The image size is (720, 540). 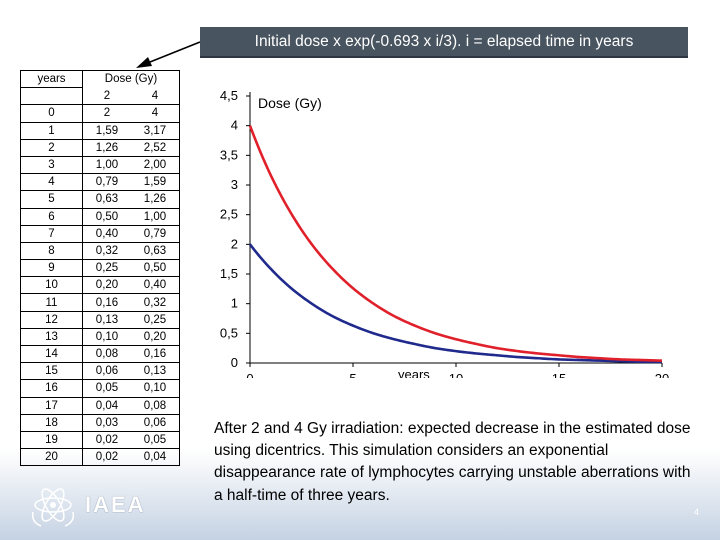 What do you see at coordinates (100, 371) in the screenshot?
I see `table-row: 15 0,06 0,13` at bounding box center [100, 371].